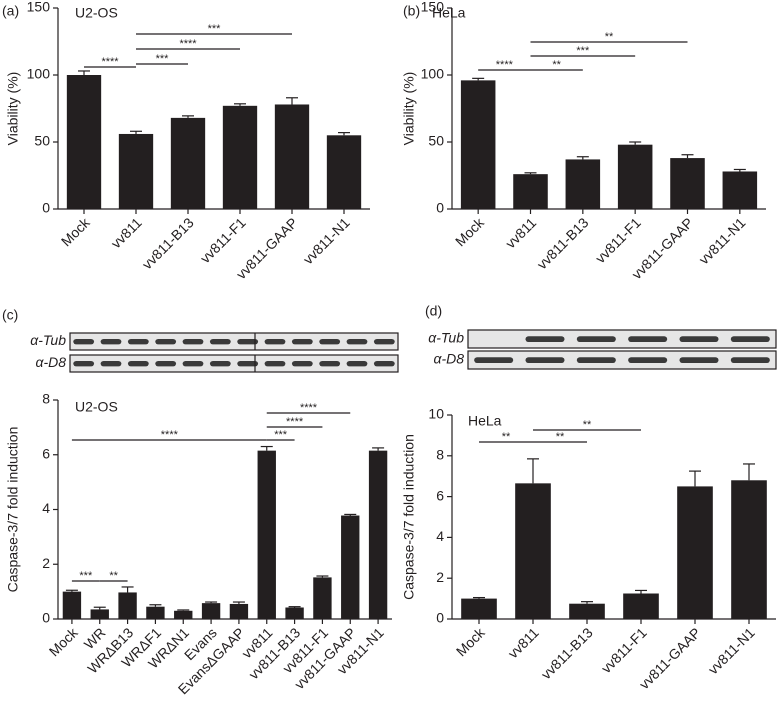 The width and height of the screenshot is (779, 712). I want to click on y-tick-label: 10, so click(436, 414).